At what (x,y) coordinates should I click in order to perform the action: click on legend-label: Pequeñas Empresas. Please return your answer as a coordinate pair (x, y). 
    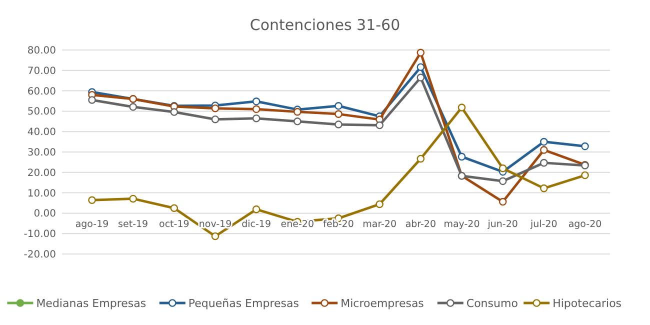
    Looking at the image, I should click on (244, 303).